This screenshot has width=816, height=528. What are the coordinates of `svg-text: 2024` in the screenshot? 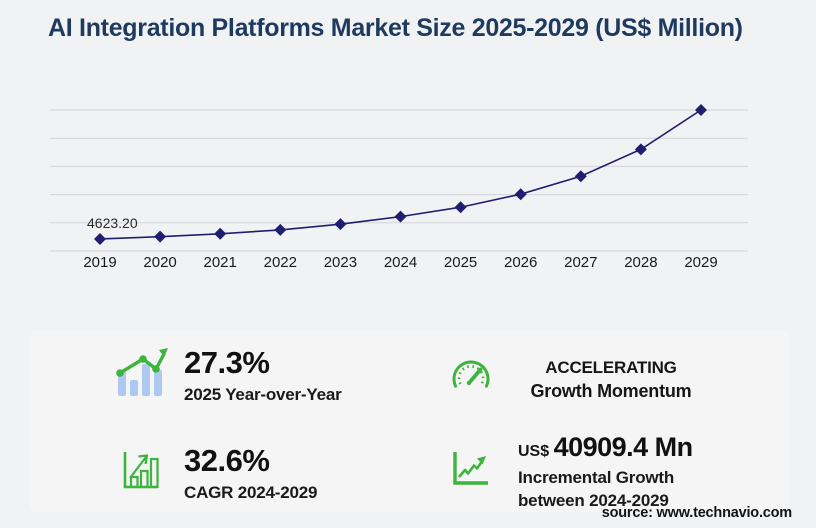 It's located at (400, 262).